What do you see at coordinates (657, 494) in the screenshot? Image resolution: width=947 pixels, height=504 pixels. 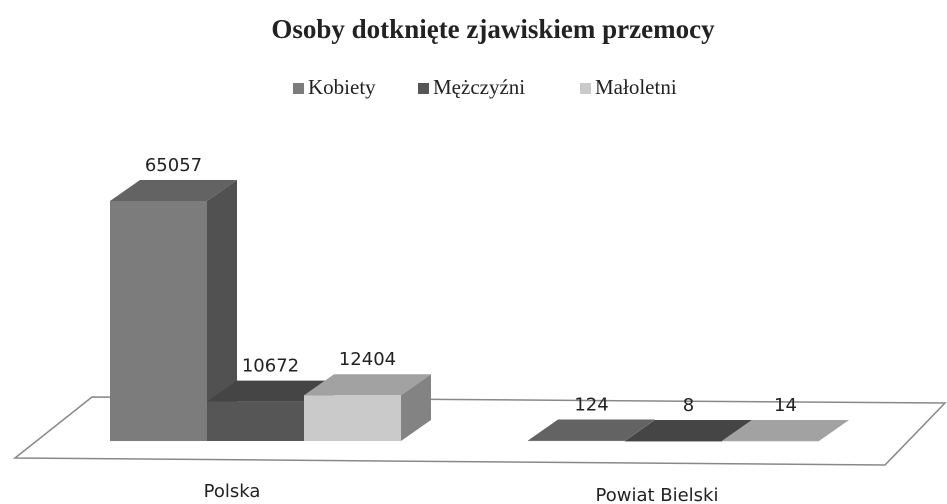 I see `x-tick-label: Powiat Bielski` at bounding box center [657, 494].